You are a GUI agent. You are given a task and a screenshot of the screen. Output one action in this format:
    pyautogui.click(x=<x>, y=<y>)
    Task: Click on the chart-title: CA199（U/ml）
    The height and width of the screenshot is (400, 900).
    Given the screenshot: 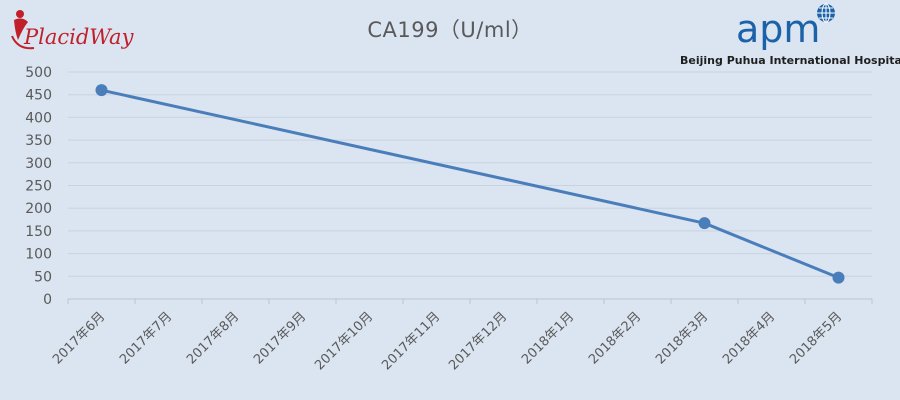 What is the action you would take?
    pyautogui.click(x=450, y=30)
    